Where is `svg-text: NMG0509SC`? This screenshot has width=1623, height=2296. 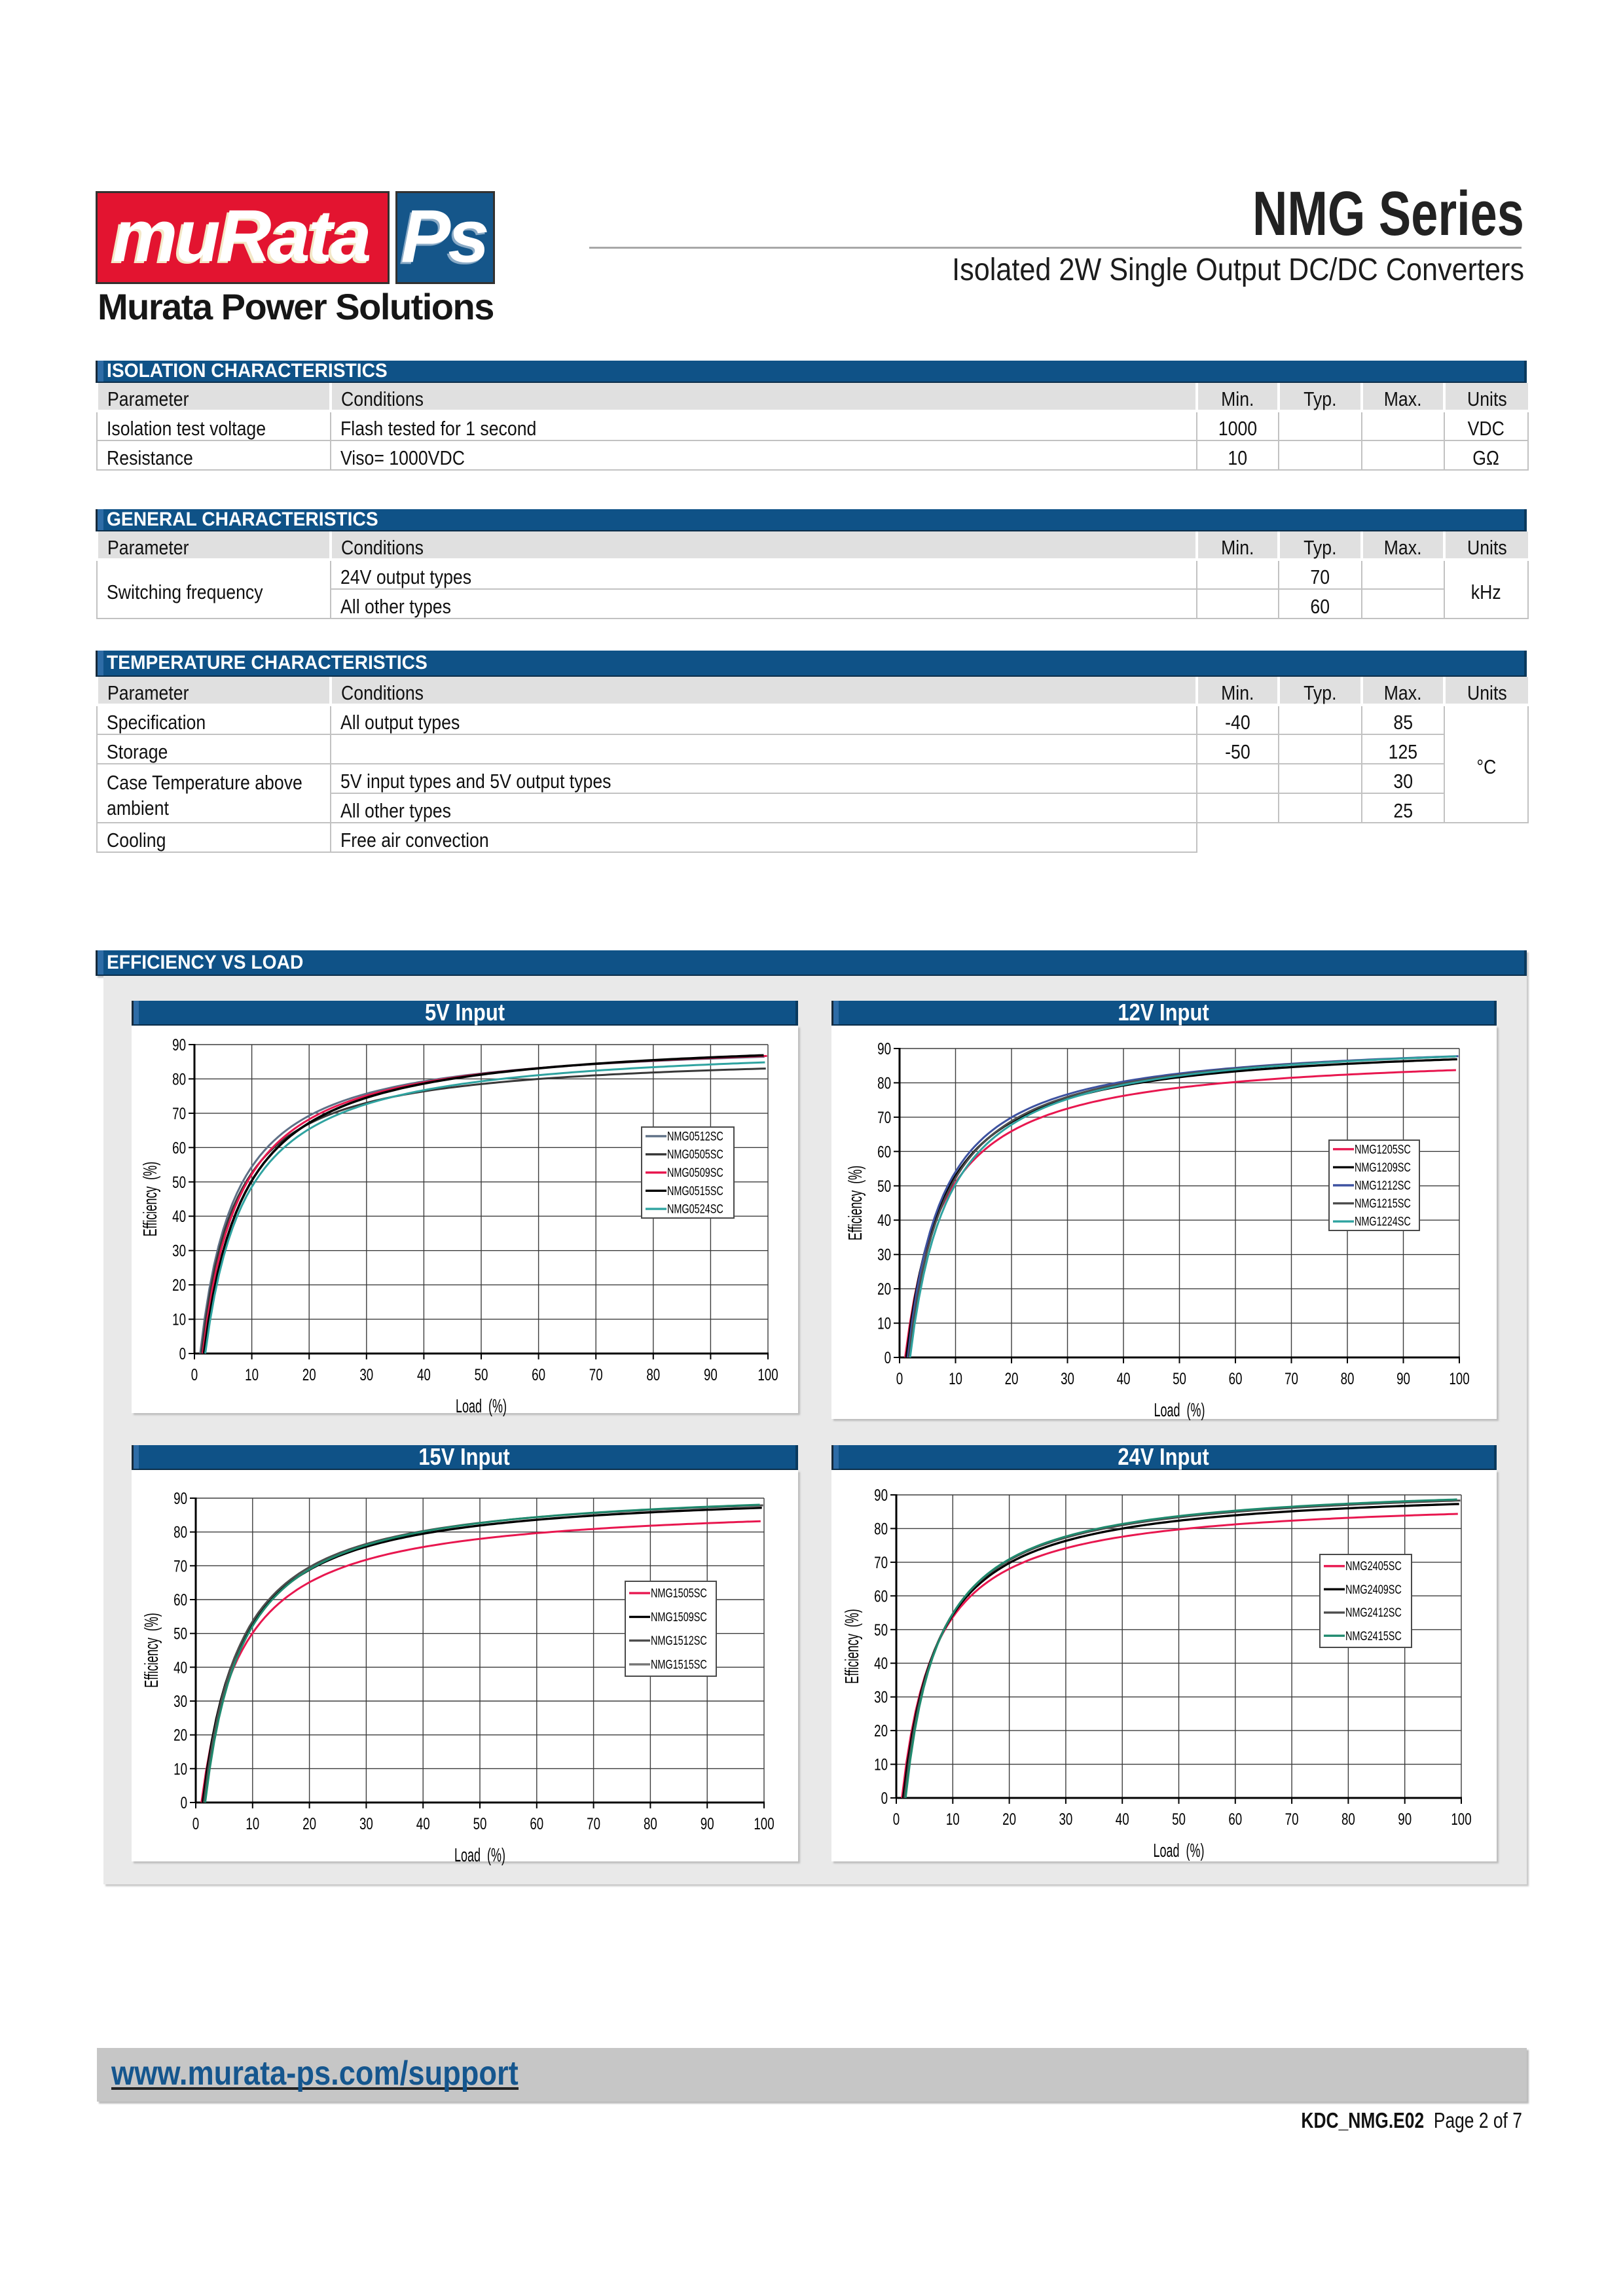 svg-text: NMG0509SC is located at coordinates (695, 1172).